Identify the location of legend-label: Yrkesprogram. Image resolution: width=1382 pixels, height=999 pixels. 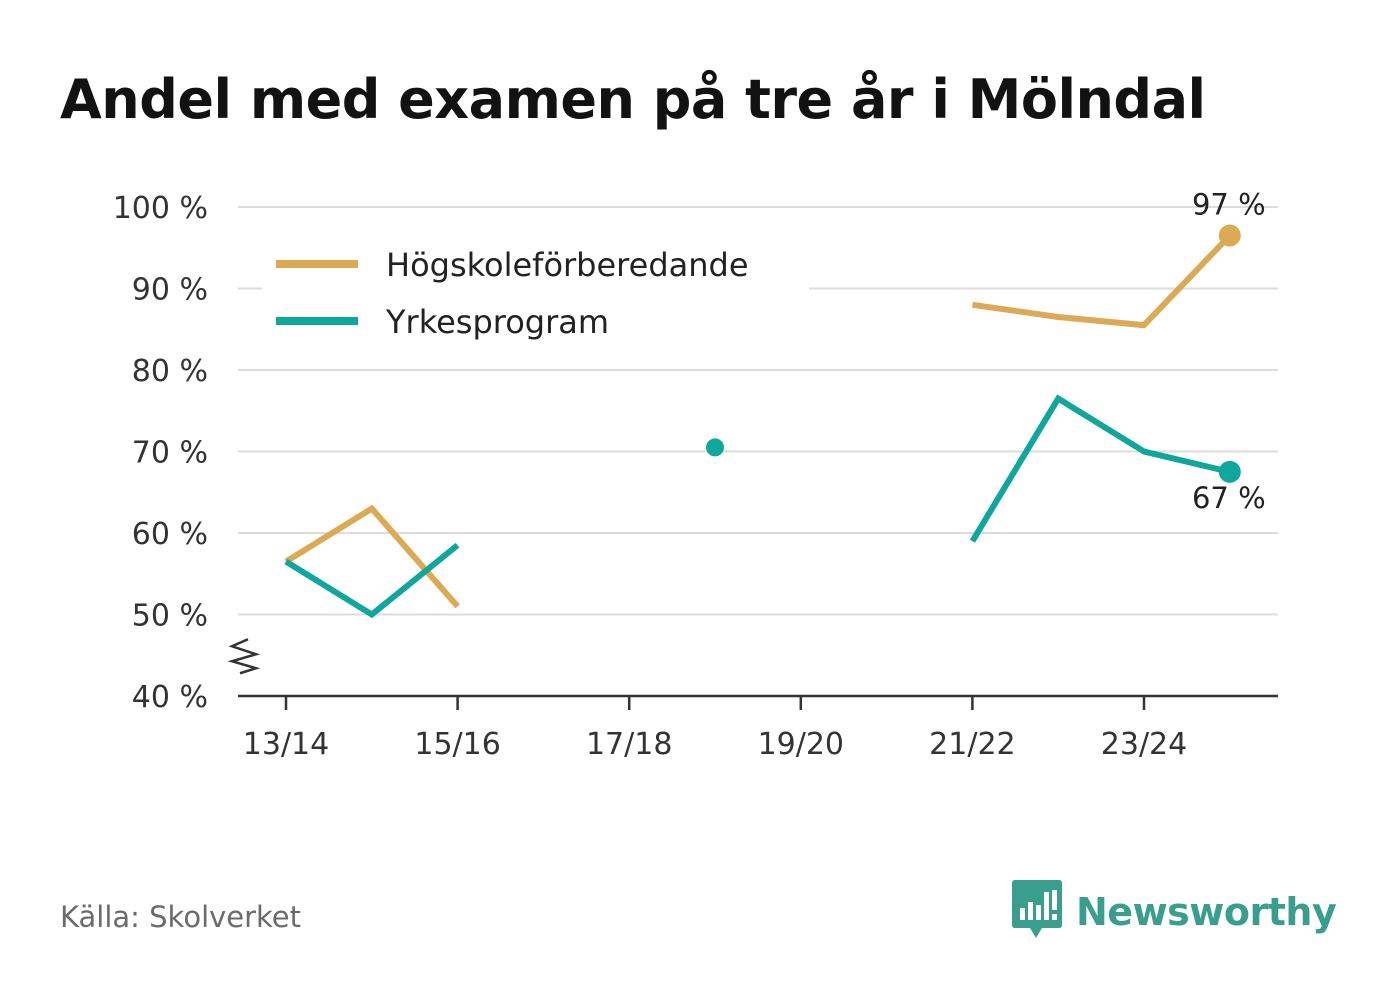
(497, 322).